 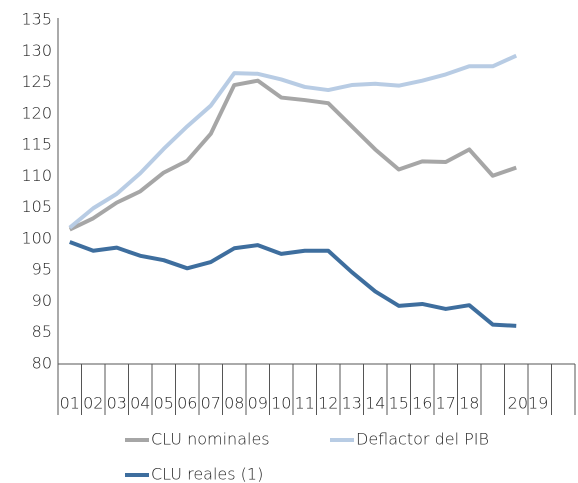 What do you see at coordinates (305, 403) in the screenshot?
I see `x-tick-label: 11` at bounding box center [305, 403].